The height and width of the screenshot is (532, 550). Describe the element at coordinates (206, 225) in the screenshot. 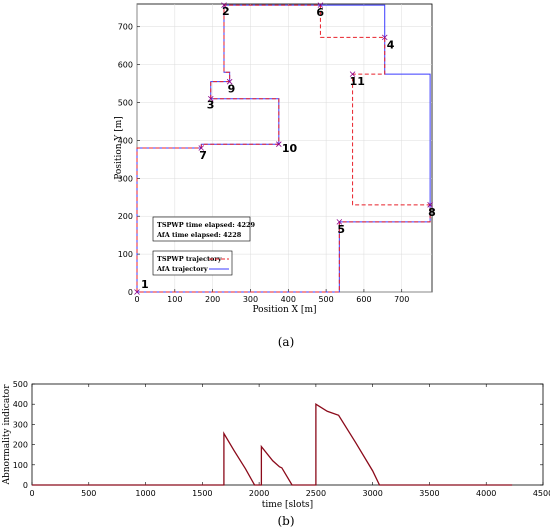

I see `tspwp-time-elapsed: TSPWP time elapsed: 4229` at that location.